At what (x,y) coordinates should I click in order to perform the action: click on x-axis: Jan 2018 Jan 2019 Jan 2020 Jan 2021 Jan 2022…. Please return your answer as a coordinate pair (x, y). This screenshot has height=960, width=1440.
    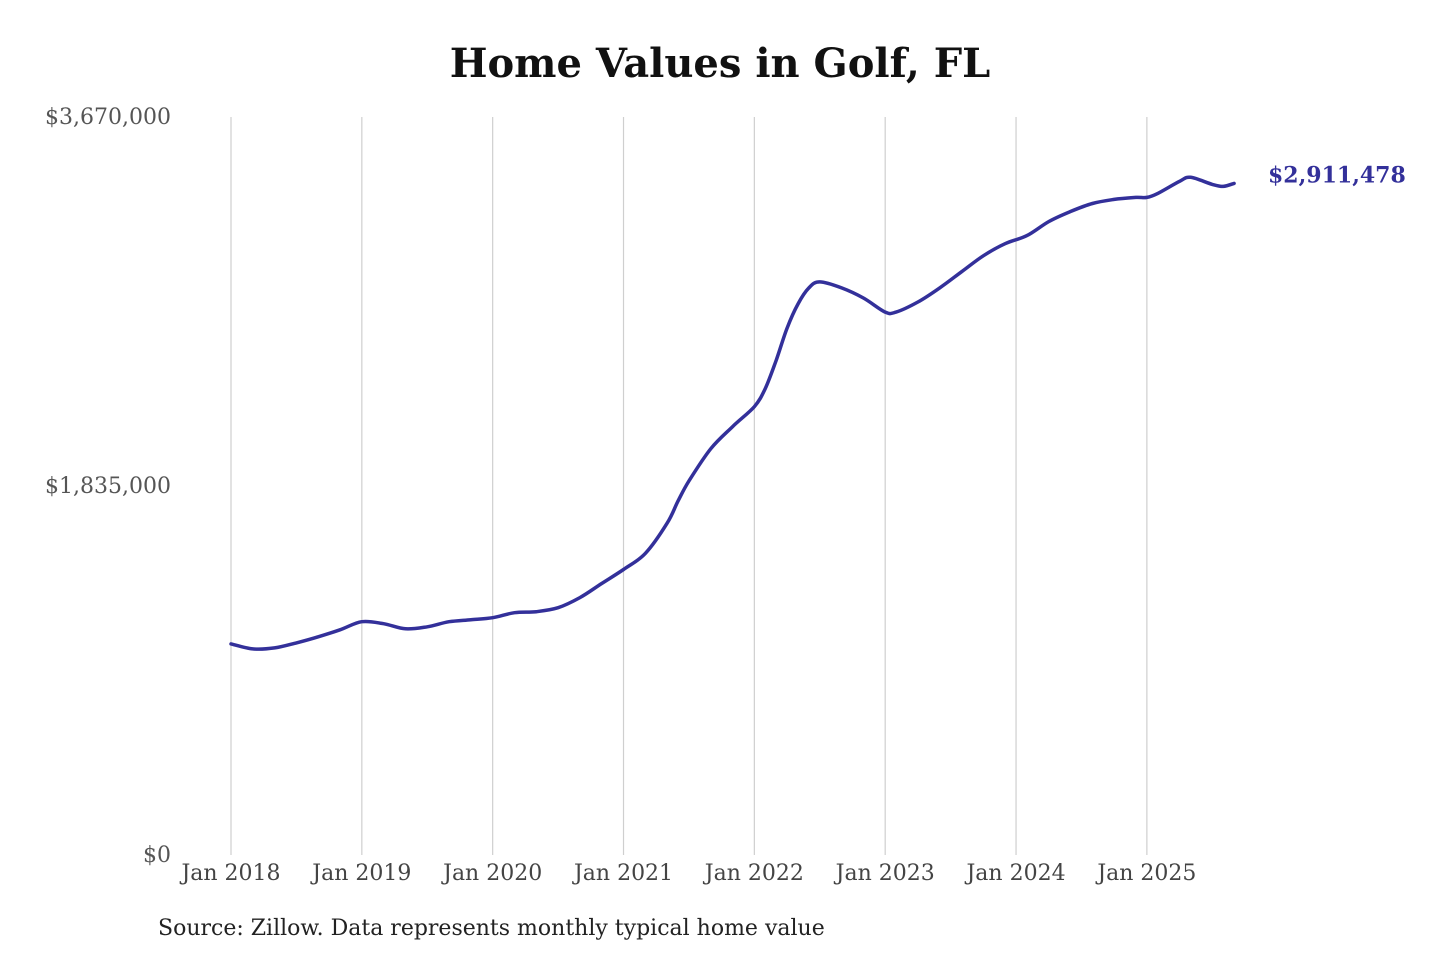
    Looking at the image, I should click on (687, 873).